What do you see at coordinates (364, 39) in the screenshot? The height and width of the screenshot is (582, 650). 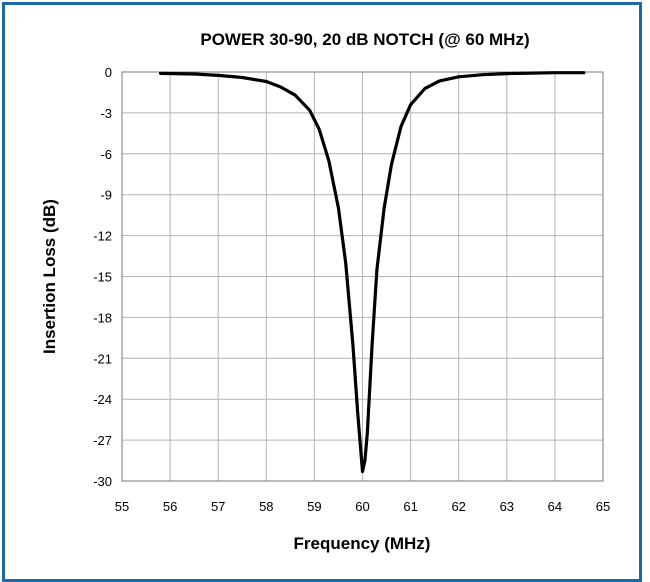 I see `chart-title: POWER 30-90, 20 dB NOTCH (@ 60 MHz)` at bounding box center [364, 39].